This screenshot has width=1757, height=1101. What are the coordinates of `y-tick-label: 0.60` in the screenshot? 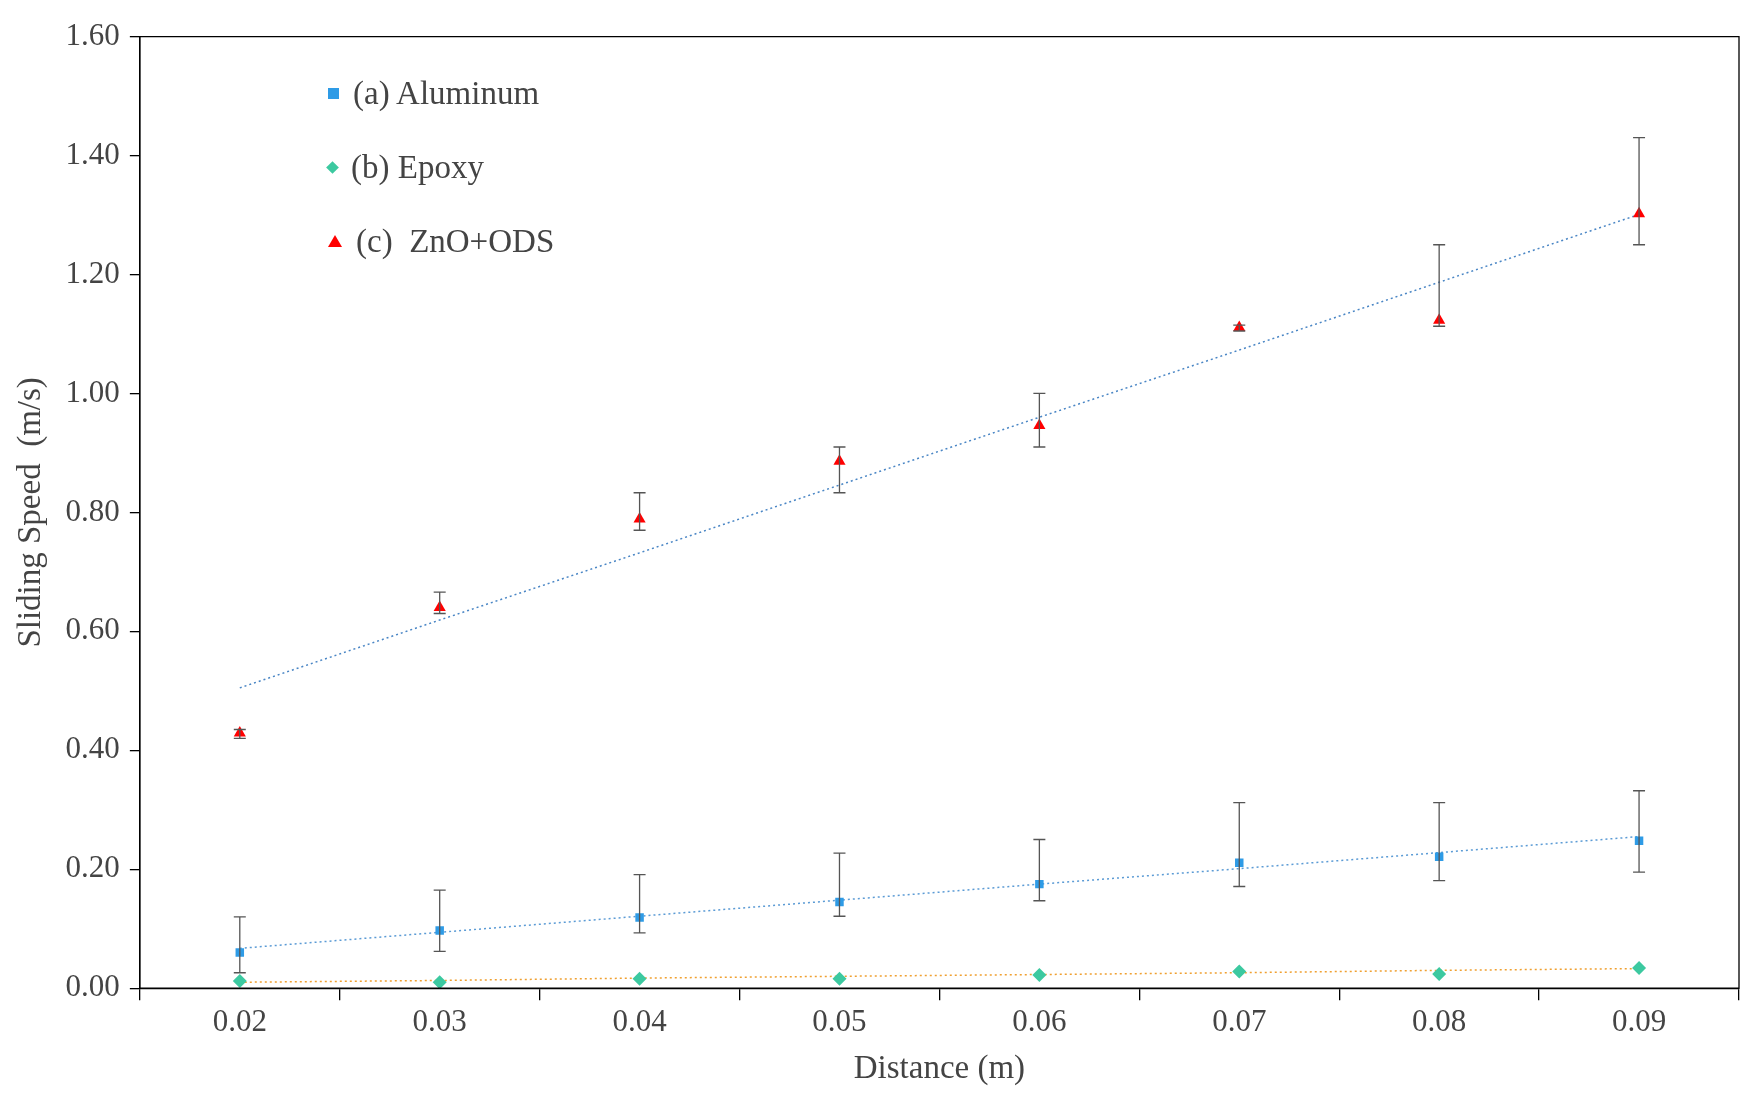 It's located at (92, 629).